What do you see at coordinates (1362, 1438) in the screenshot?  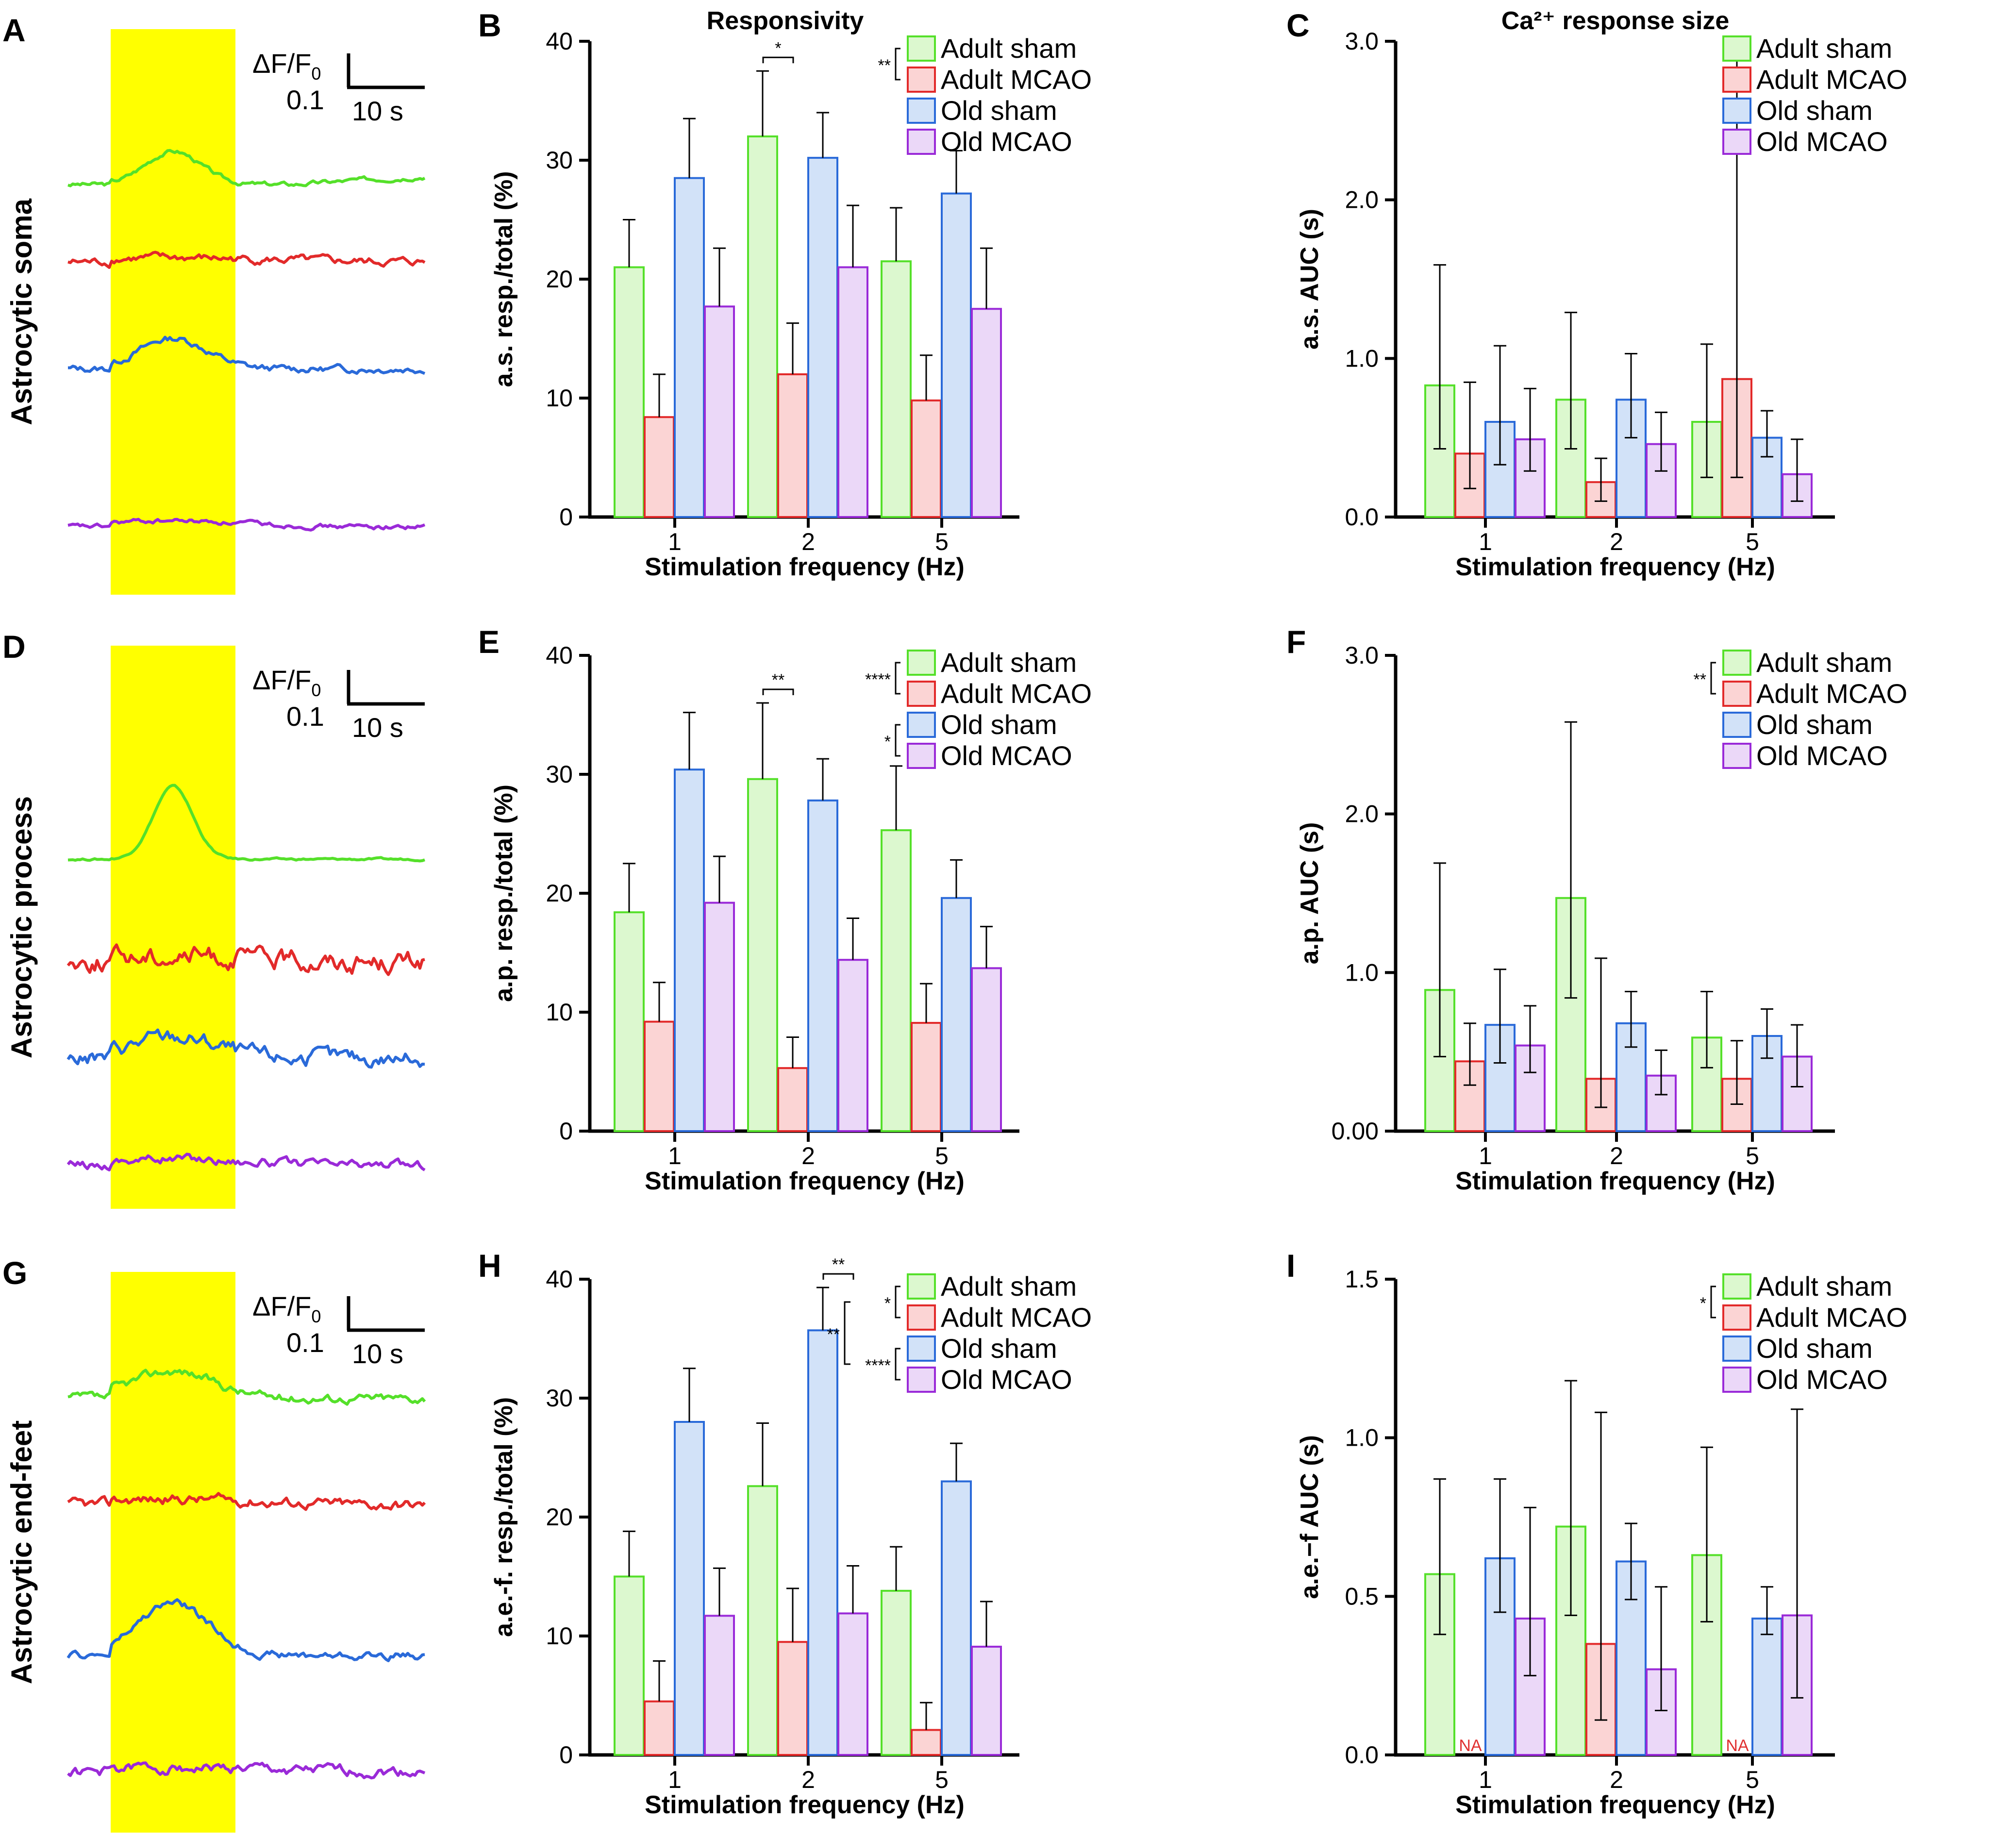 I see `y-tick-label: 1.0` at bounding box center [1362, 1438].